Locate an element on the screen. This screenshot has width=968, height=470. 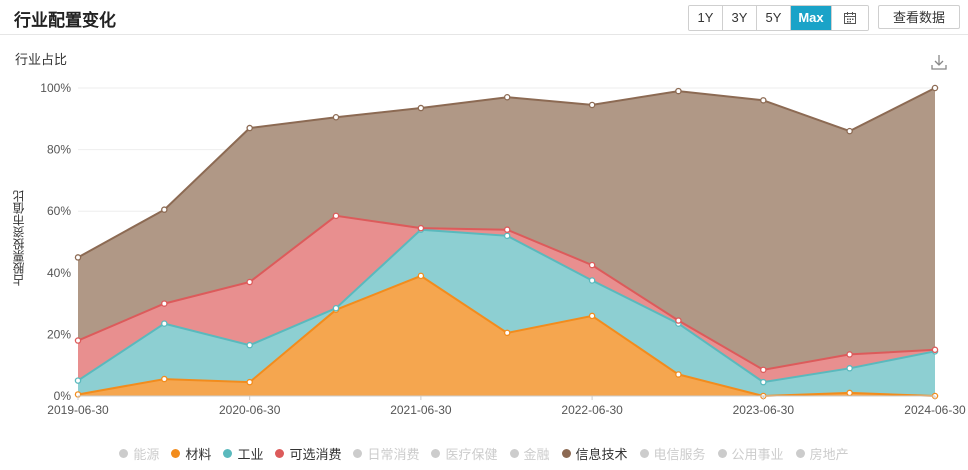
y-tick-label: 80% is located at coordinates (59, 150).